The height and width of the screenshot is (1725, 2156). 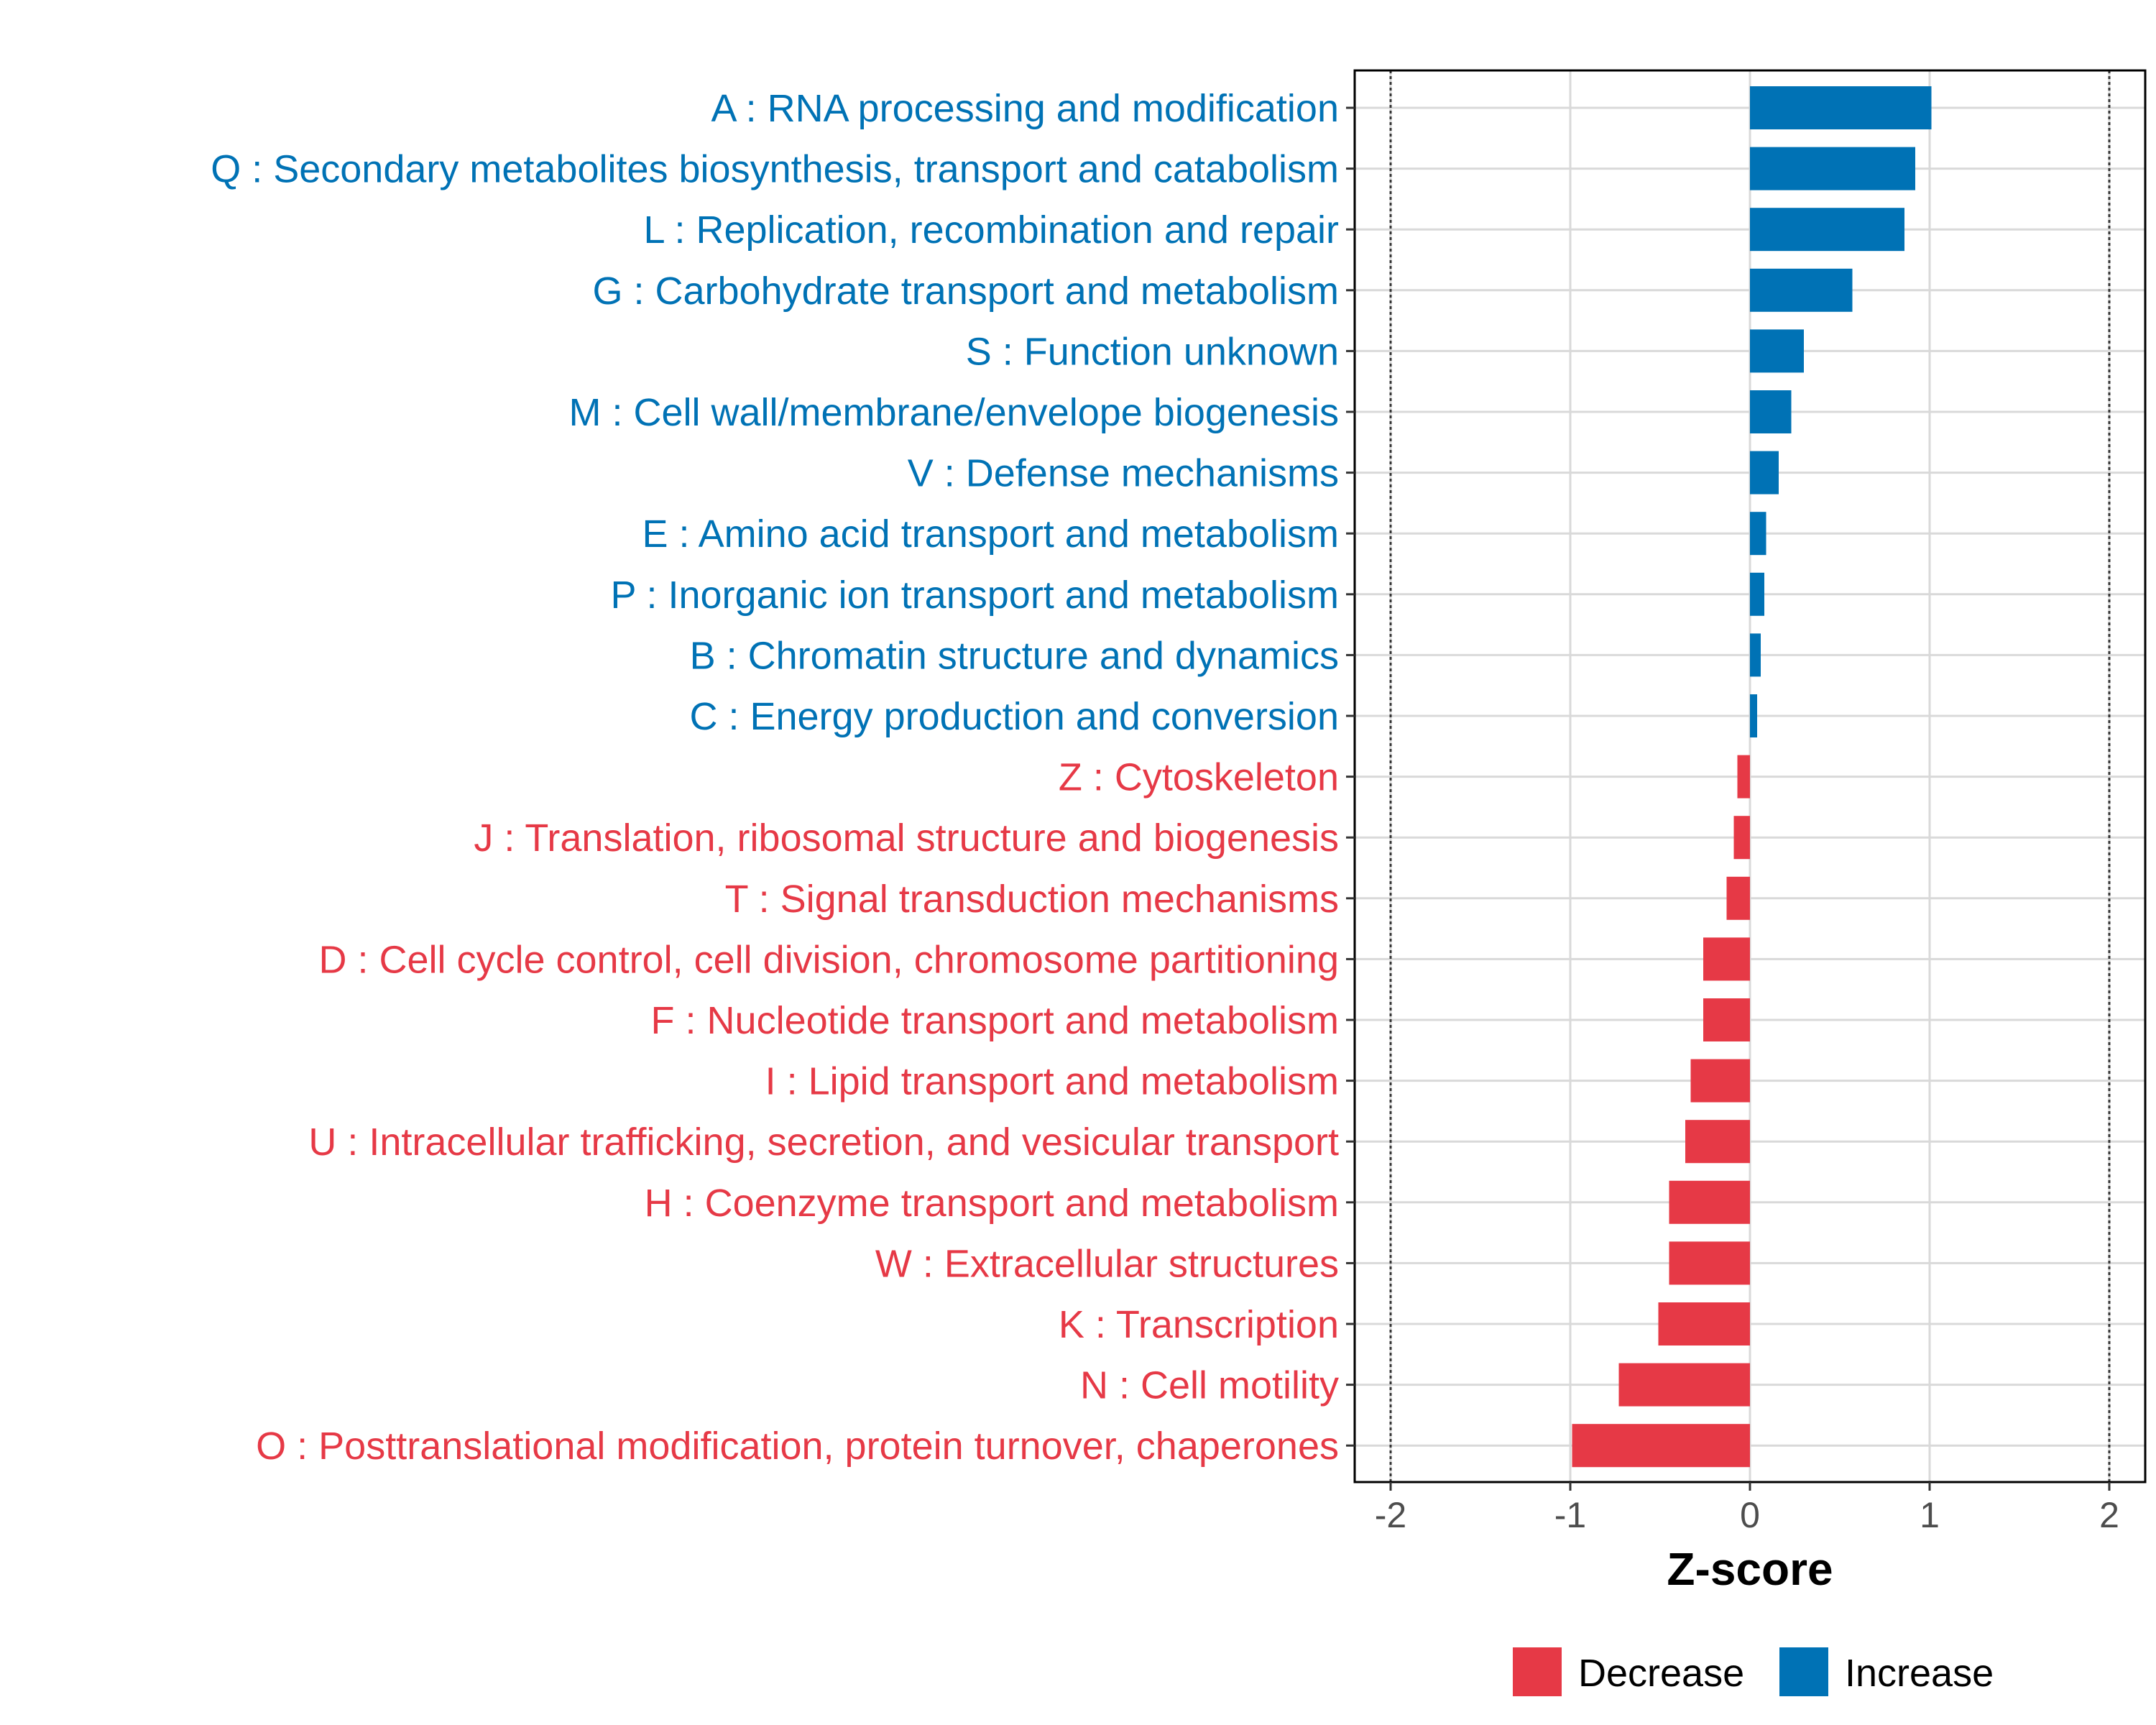 What do you see at coordinates (1804, 1671) in the screenshot?
I see `legend-swatch-increase` at bounding box center [1804, 1671].